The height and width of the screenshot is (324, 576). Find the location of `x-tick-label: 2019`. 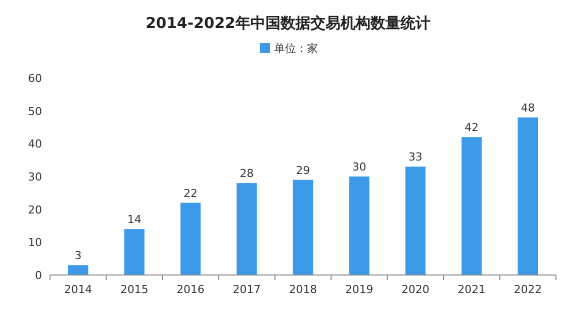

x-tick-label: 2019 is located at coordinates (359, 289).